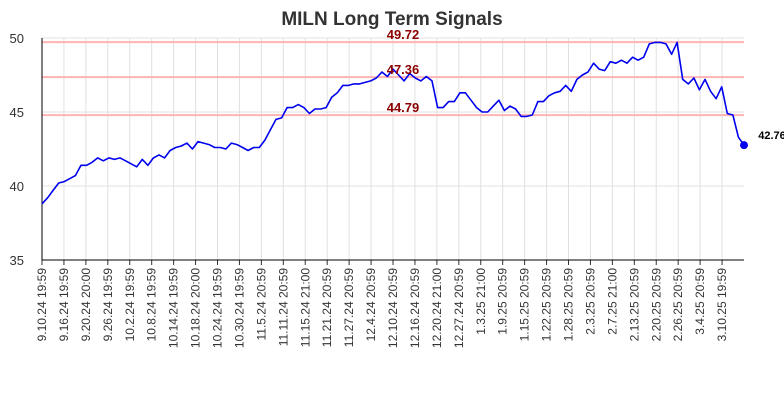 This screenshot has width=784, height=405. Describe the element at coordinates (771, 136) in the screenshot. I see `last-price-label: 42.76` at that location.